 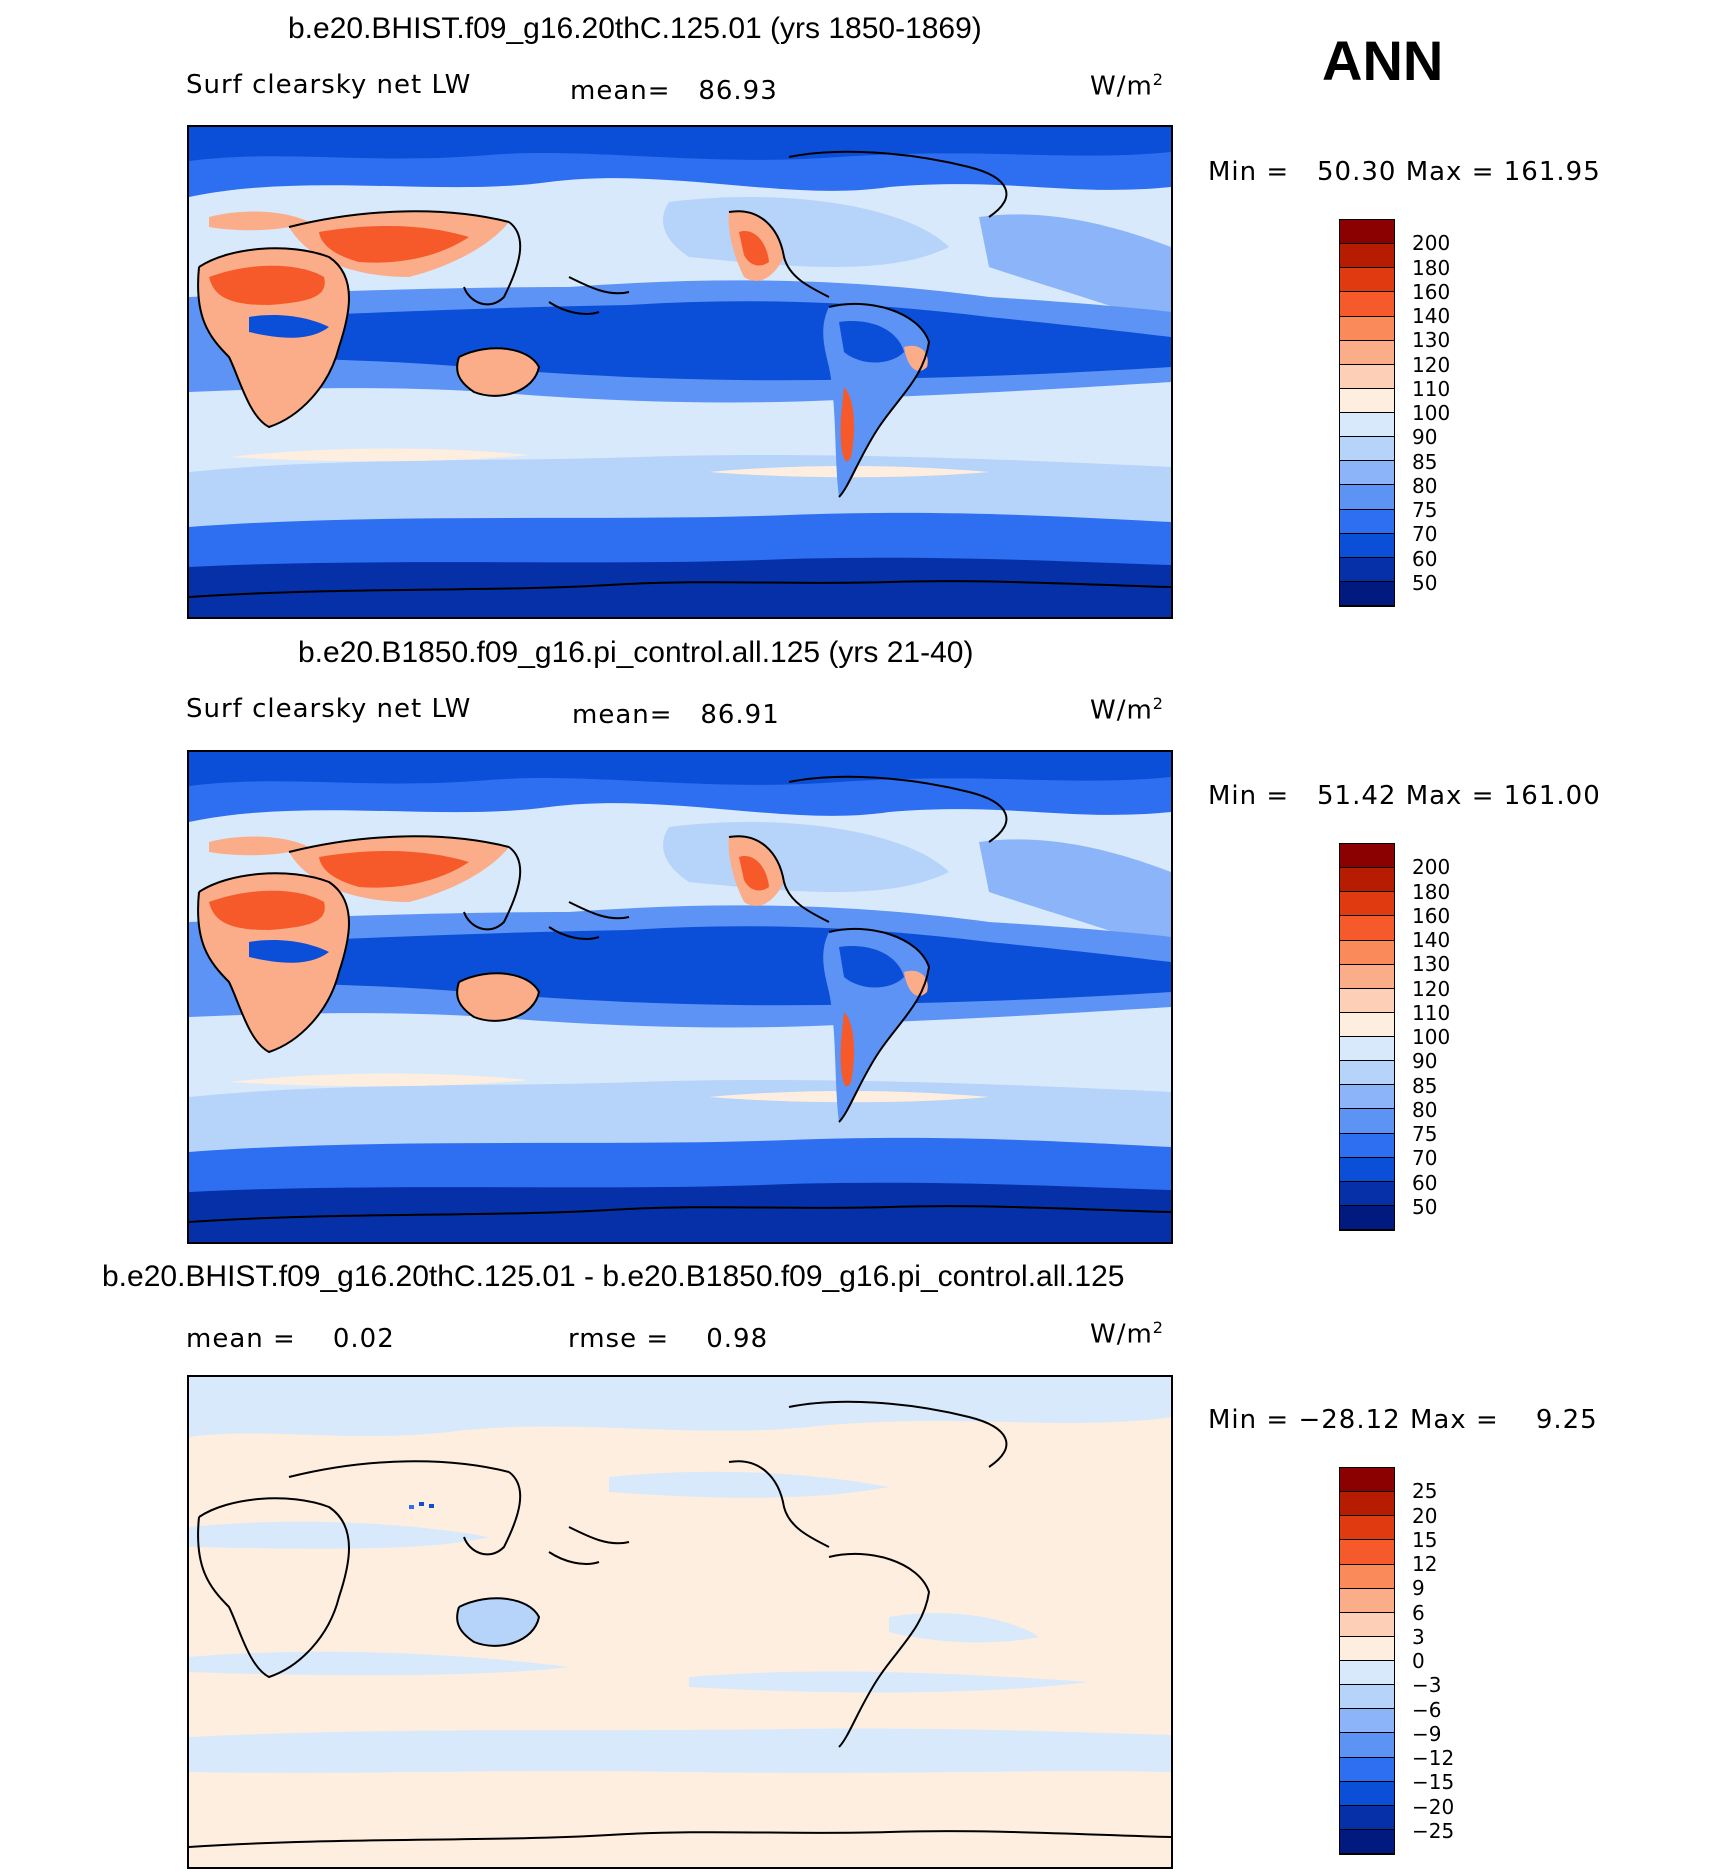 I want to click on colorbar-tick-label: −12, so click(x=1433, y=1758).